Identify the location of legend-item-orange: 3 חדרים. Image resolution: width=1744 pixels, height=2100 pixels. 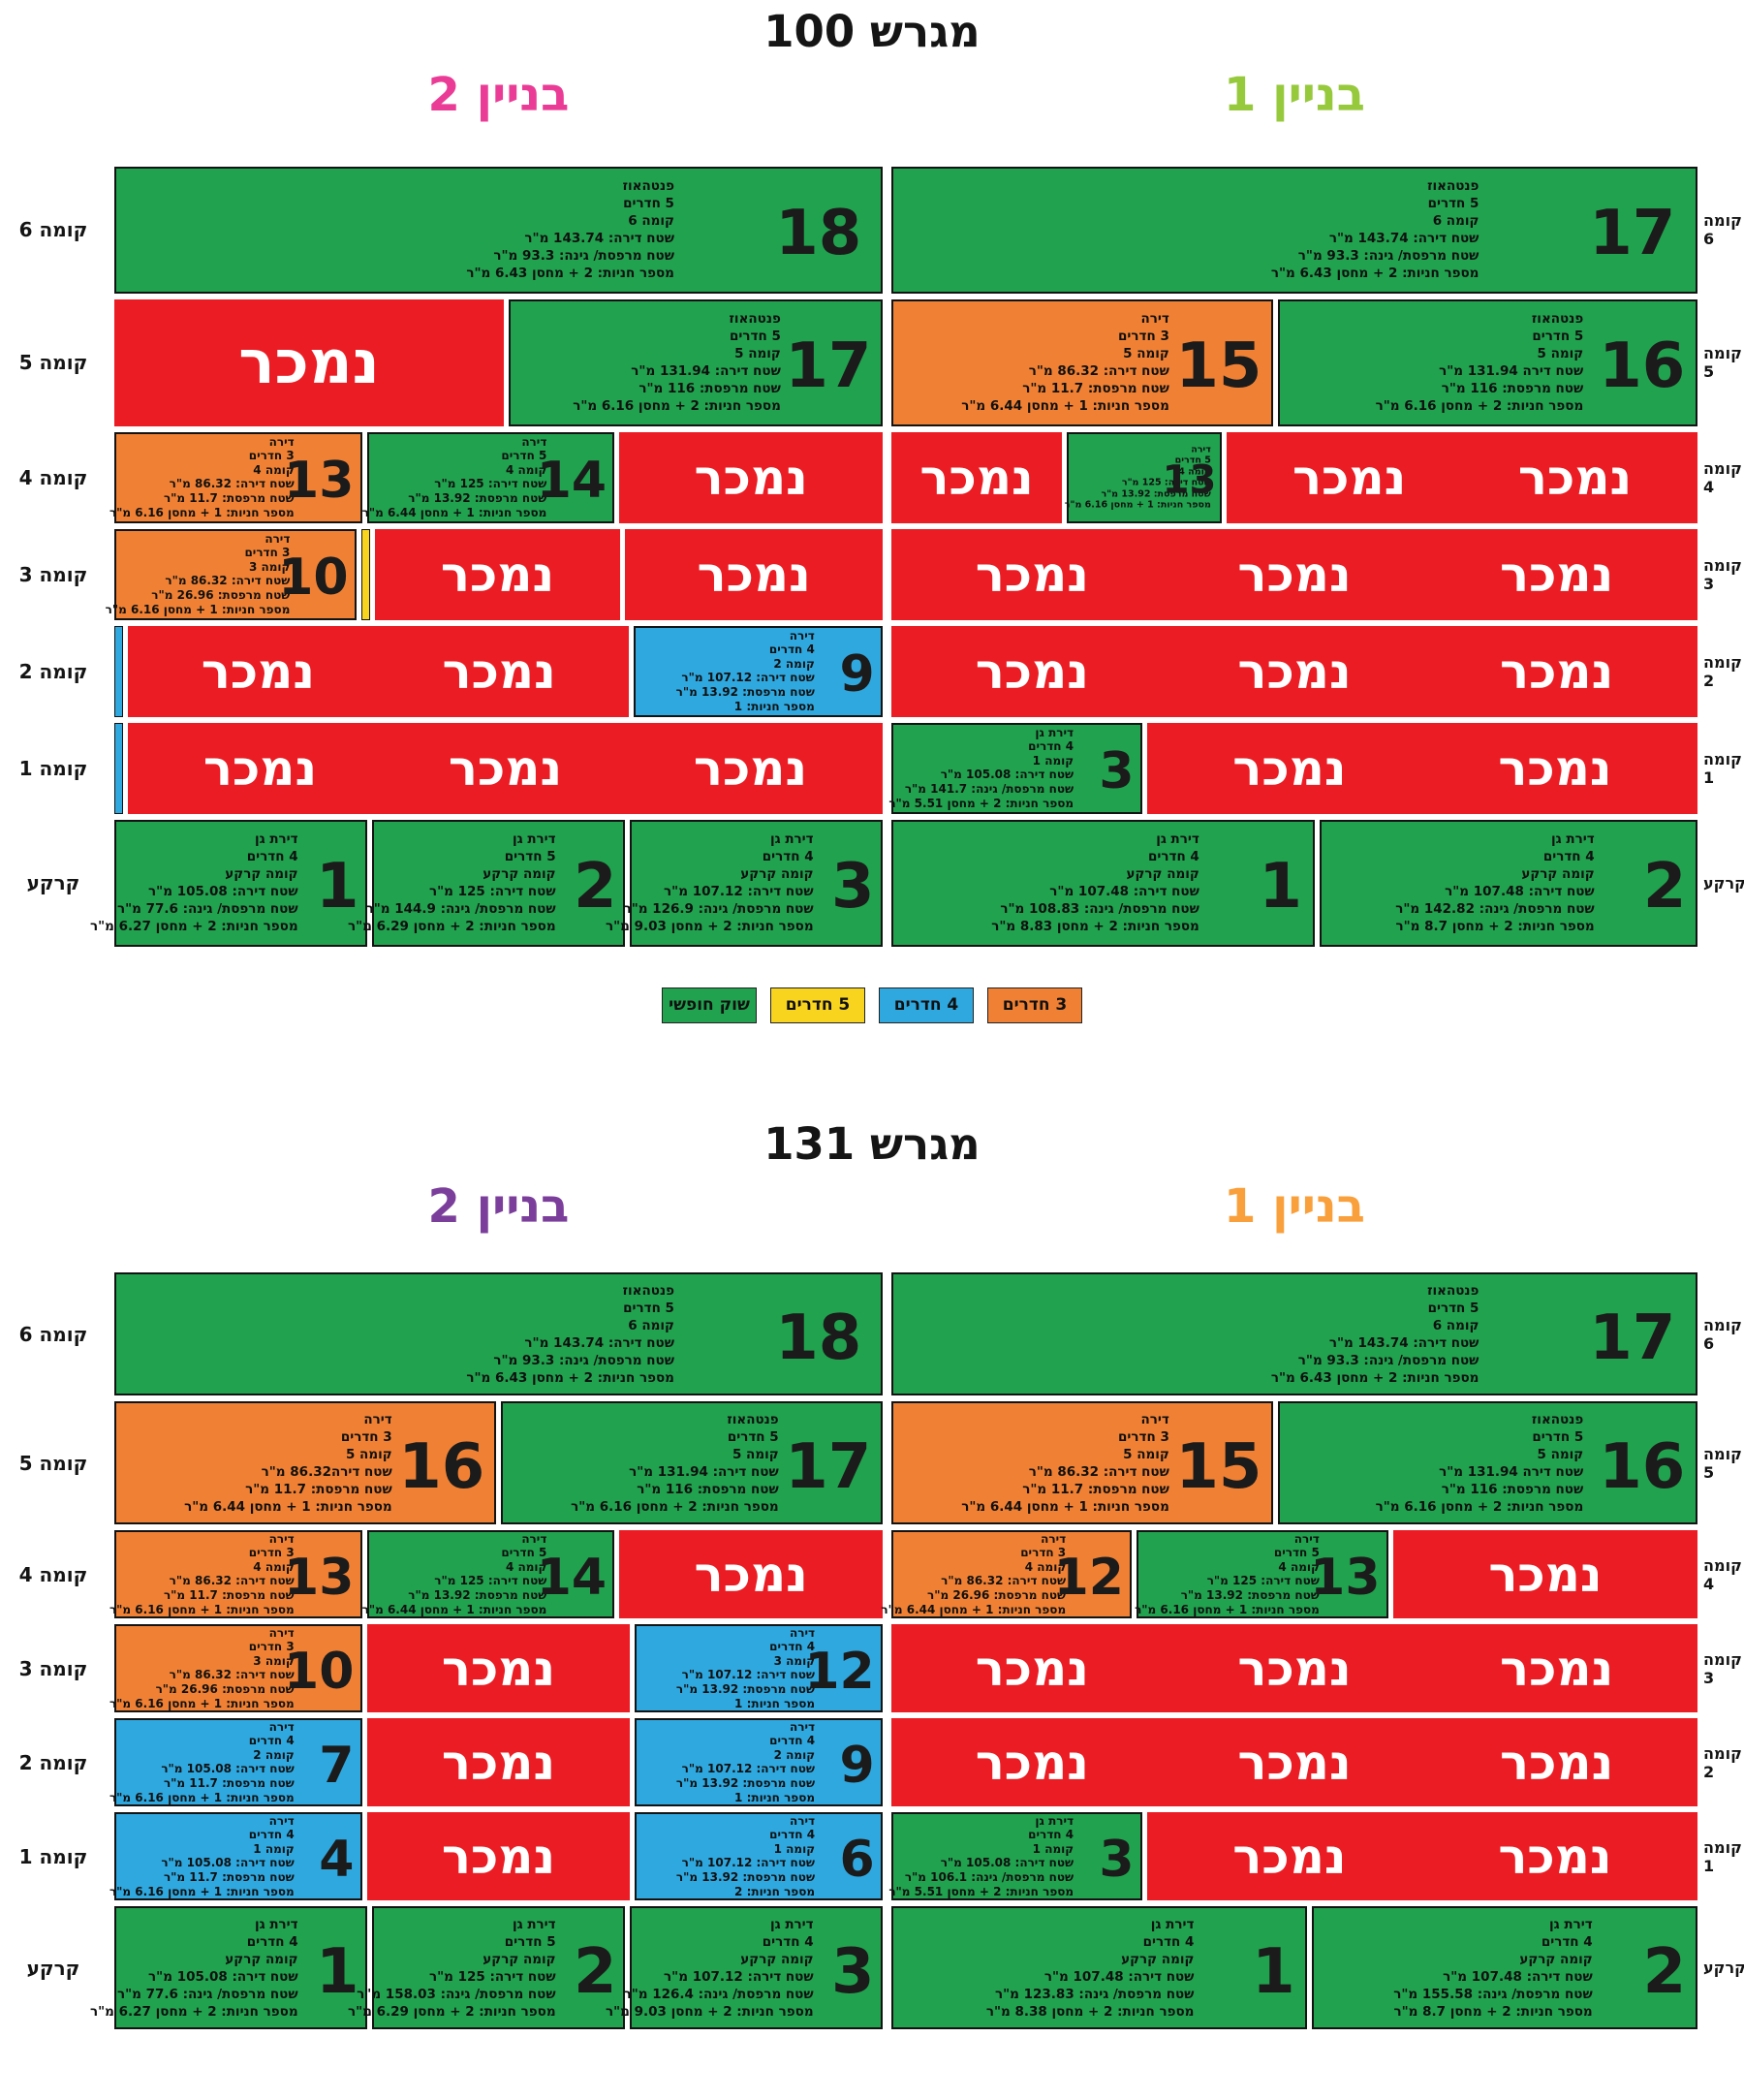
(1034, 1005).